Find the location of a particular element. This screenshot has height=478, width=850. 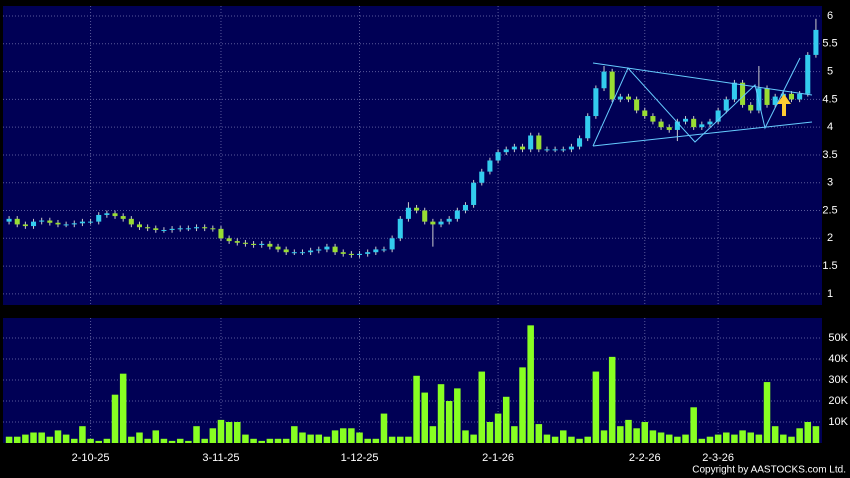

arrow-icon is located at coordinates (784, 105).